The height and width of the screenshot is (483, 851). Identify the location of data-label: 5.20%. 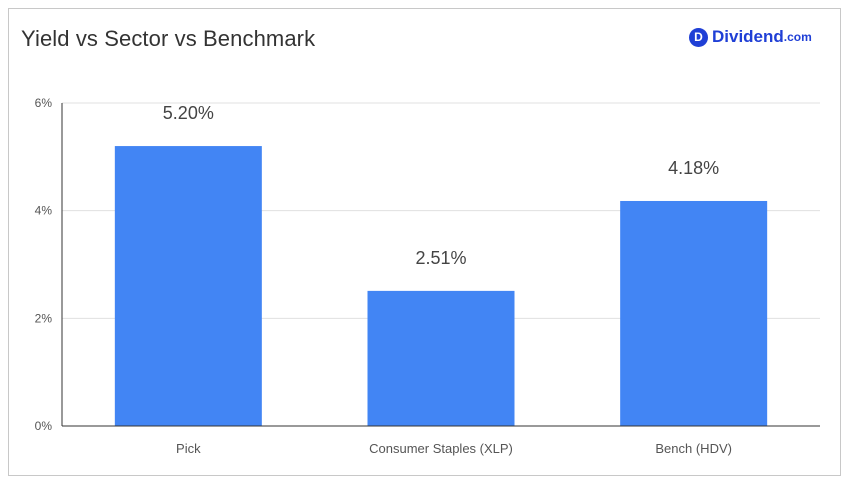
(188, 113).